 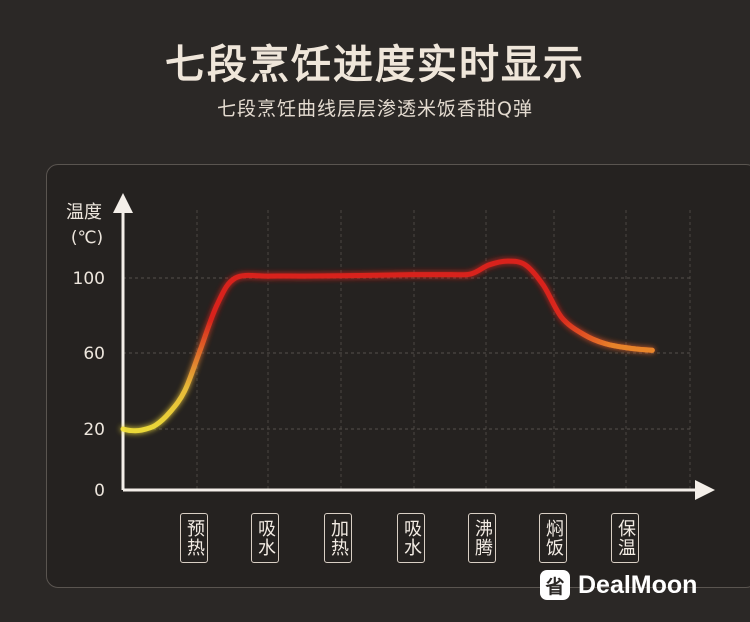 What do you see at coordinates (638, 584) in the screenshot?
I see `brand-name: DealMoon` at bounding box center [638, 584].